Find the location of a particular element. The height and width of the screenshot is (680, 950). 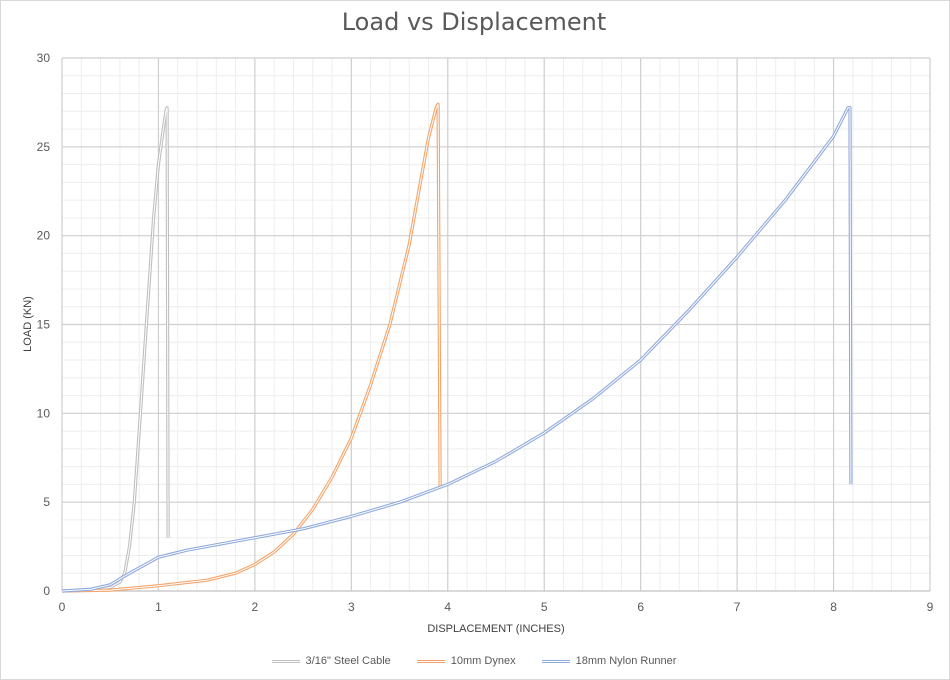

x-tick-label: 5 is located at coordinates (544, 607).